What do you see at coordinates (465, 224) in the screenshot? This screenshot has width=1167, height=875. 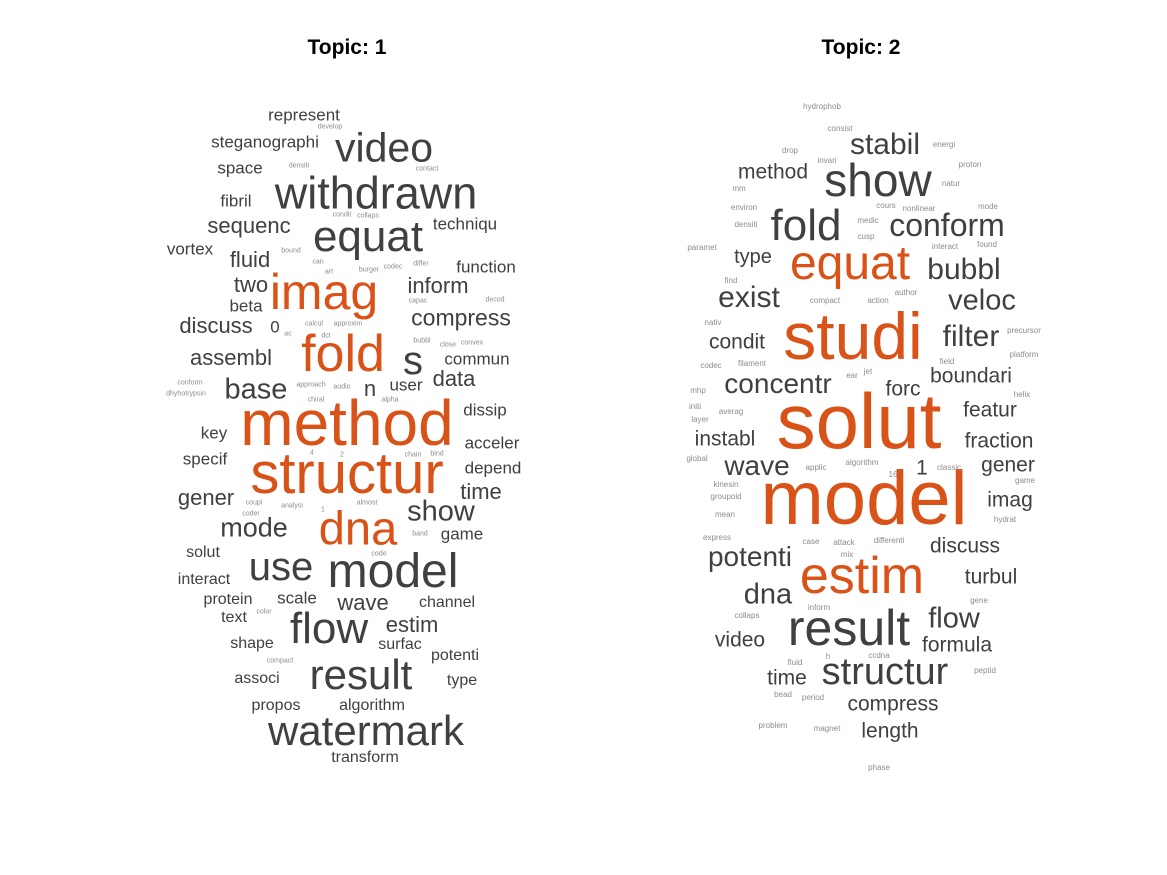 I see `word-techniqu: techniqu` at bounding box center [465, 224].